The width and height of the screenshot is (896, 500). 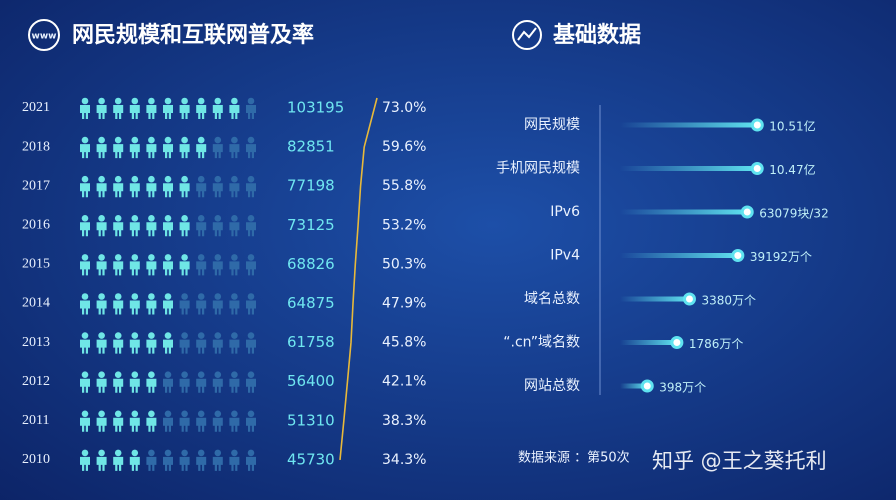 I want to click on year-label: 2021, so click(x=36, y=107).